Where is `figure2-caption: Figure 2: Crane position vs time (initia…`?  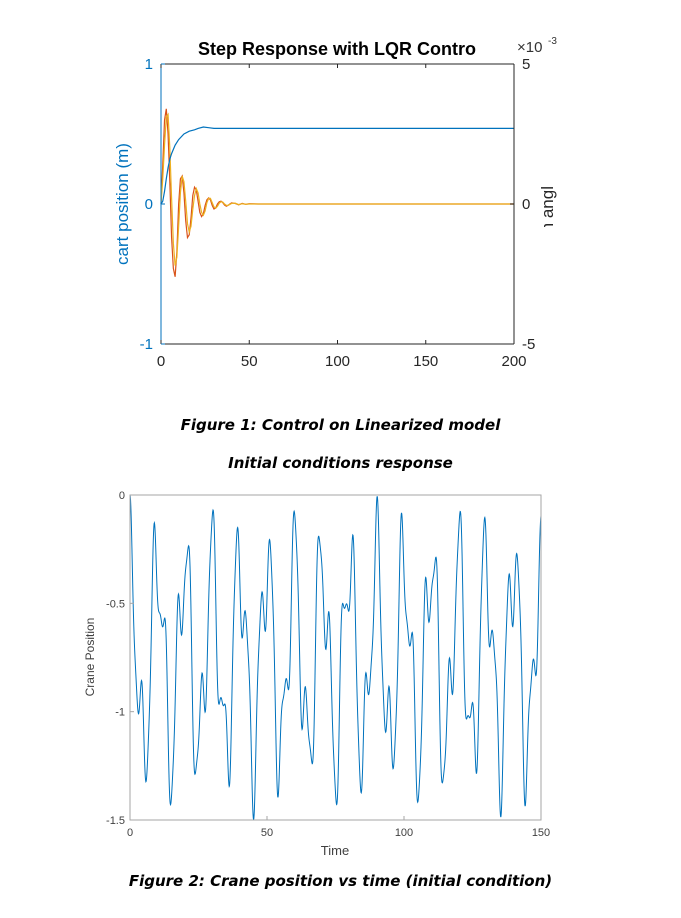 figure2-caption: Figure 2: Crane position vs time (initia… is located at coordinates (340, 881).